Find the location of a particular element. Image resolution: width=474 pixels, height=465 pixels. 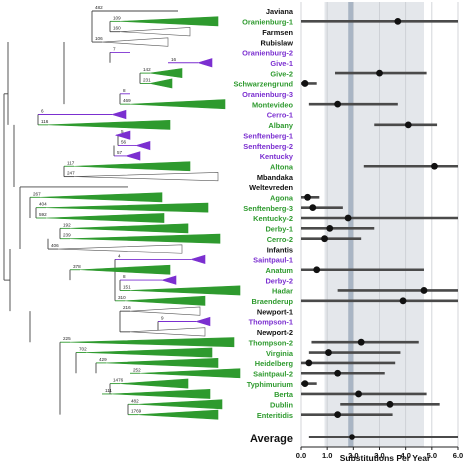

node-label: 247 is located at coordinates (71, 173).